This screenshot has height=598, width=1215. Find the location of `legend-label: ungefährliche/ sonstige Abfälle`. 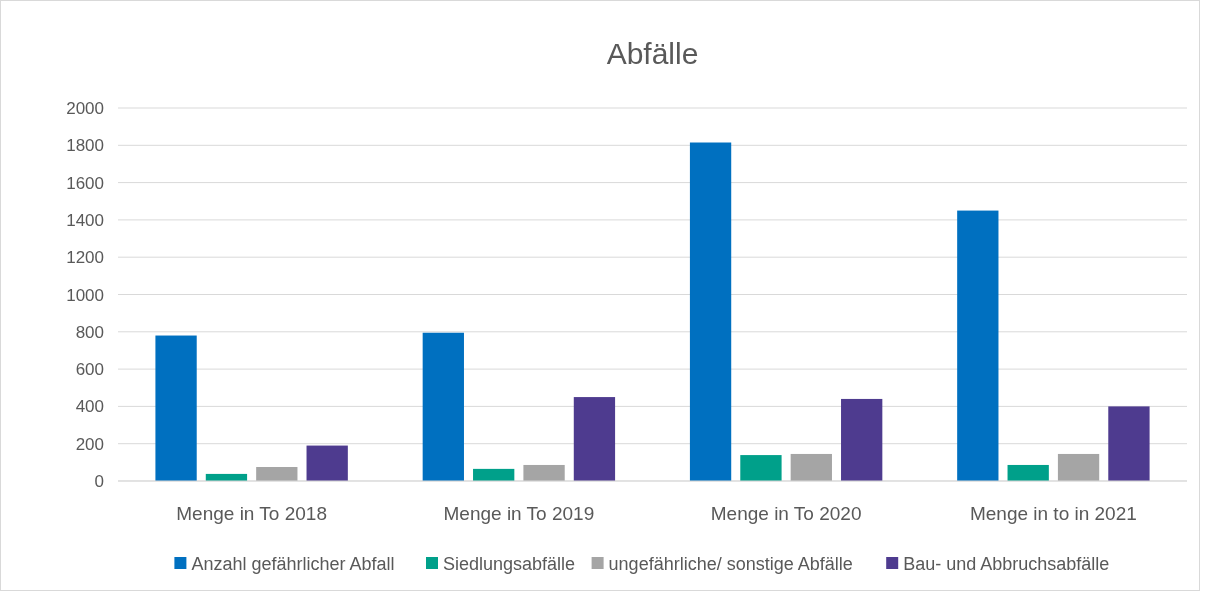

legend-label: ungefährliche/ sonstige Abfälle is located at coordinates (730, 564).